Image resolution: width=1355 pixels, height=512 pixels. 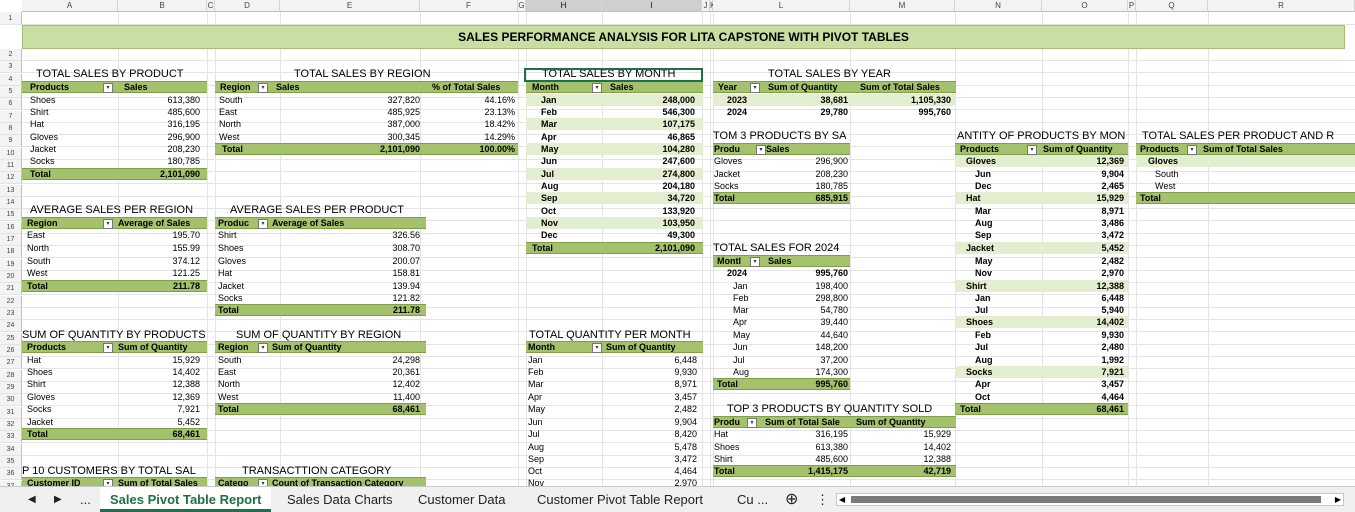 What do you see at coordinates (186, 397) in the screenshot?
I see `pivot-value-cell: 12,369` at bounding box center [186, 397].